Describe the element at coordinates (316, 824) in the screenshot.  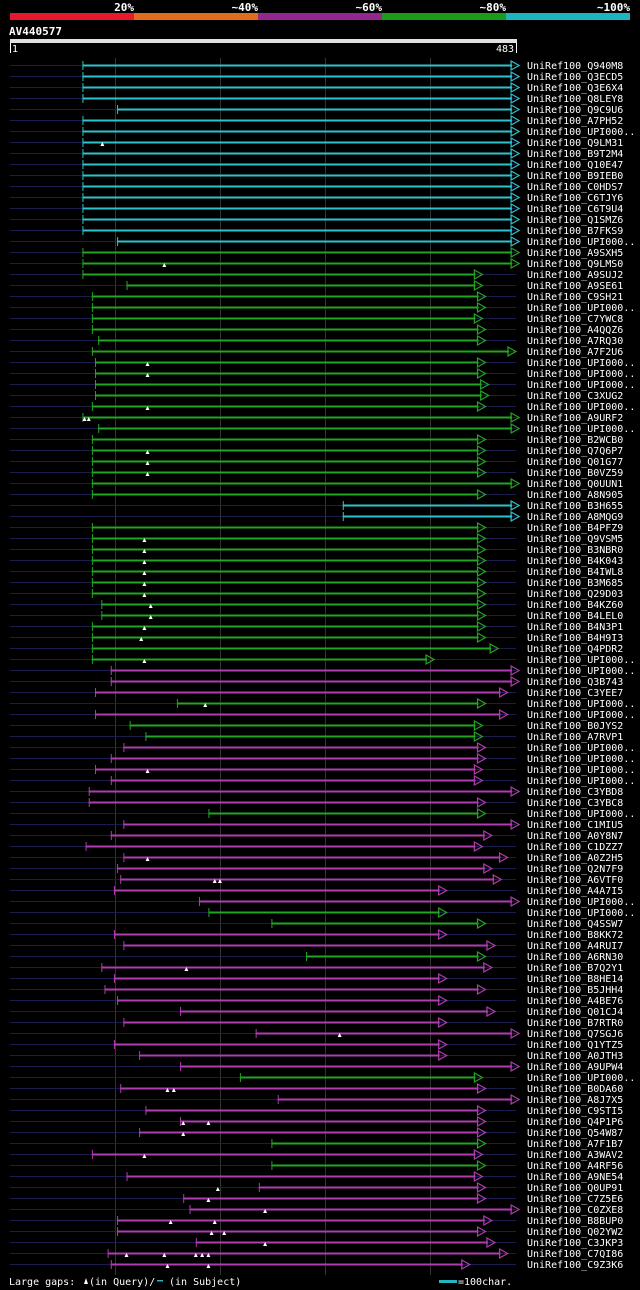
I see `hit-row: UniRef100_C1MIU5` at that location.